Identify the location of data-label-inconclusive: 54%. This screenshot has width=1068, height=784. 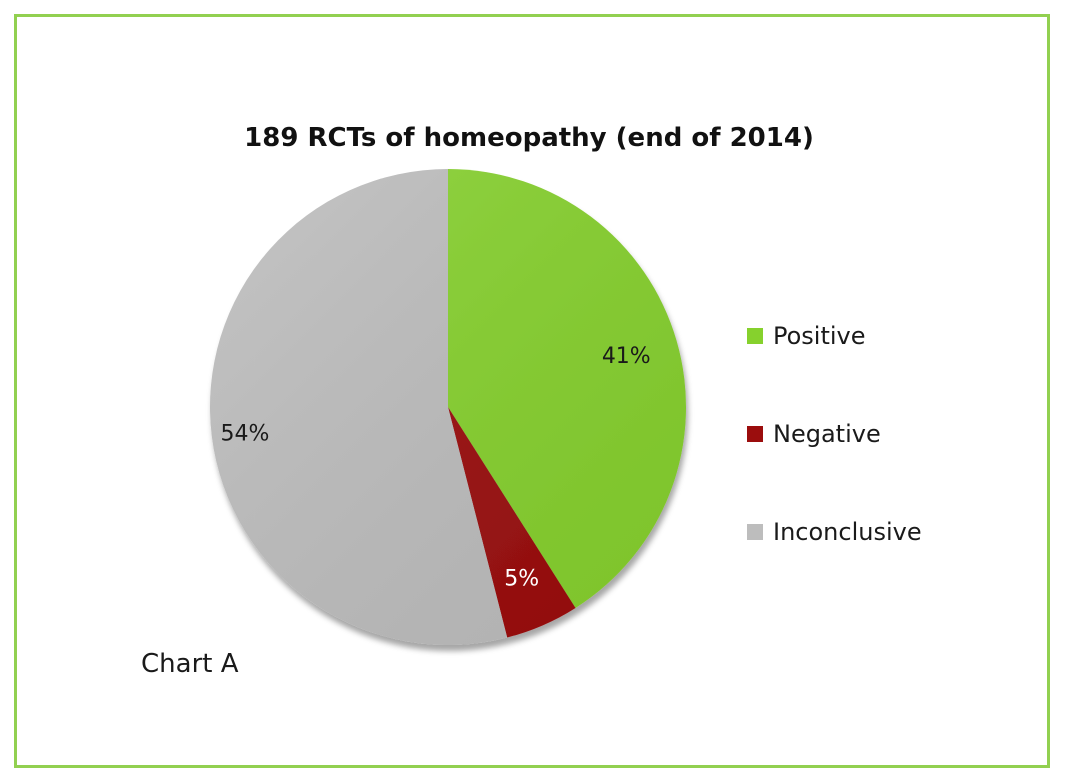
(244, 434).